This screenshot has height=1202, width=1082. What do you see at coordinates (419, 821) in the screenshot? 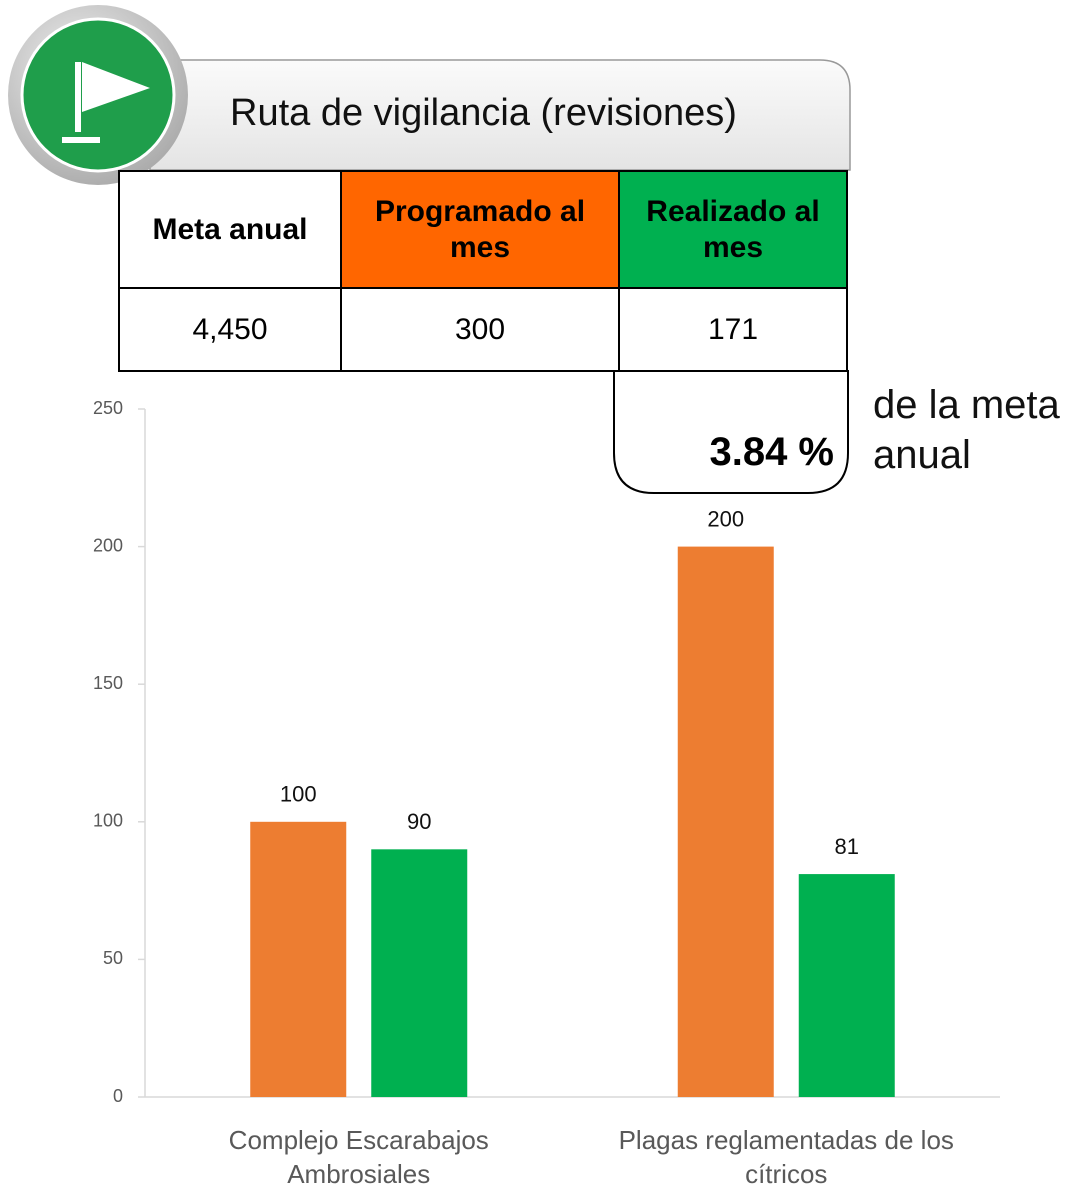
I see `data-label: 90` at bounding box center [419, 821].